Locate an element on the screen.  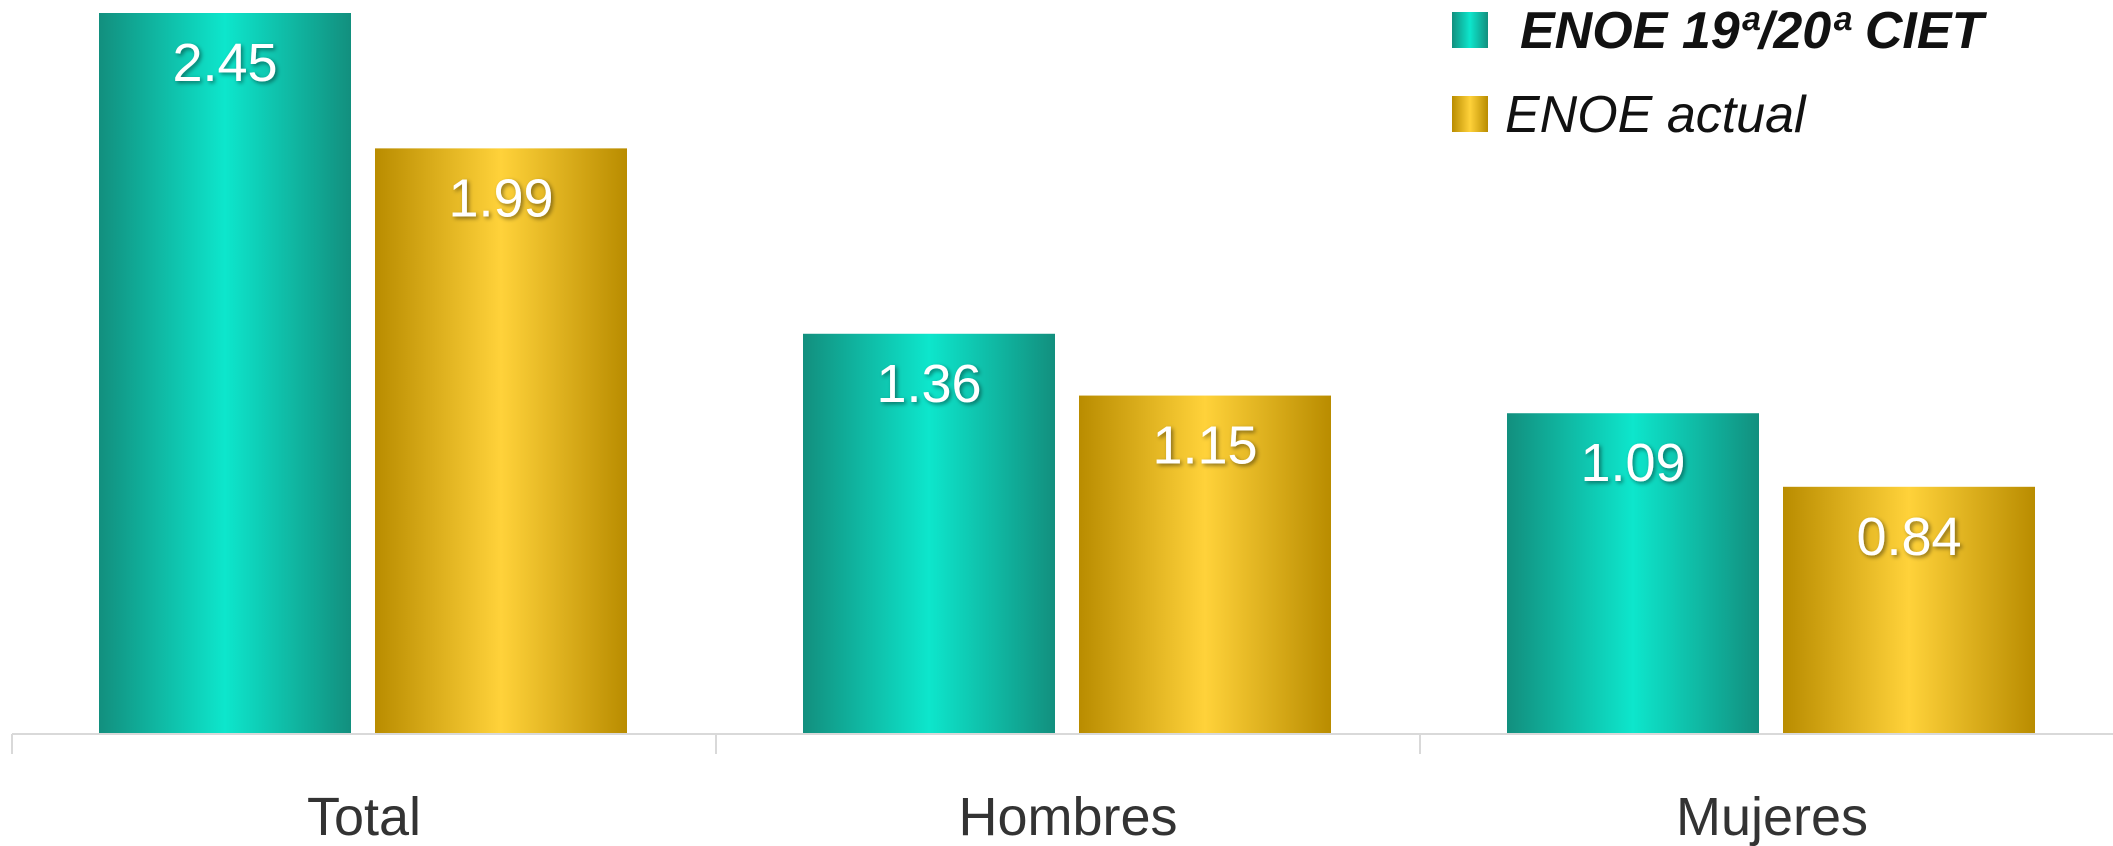
data-label-hombres-series-1: 1.15 is located at coordinates (1204, 446).